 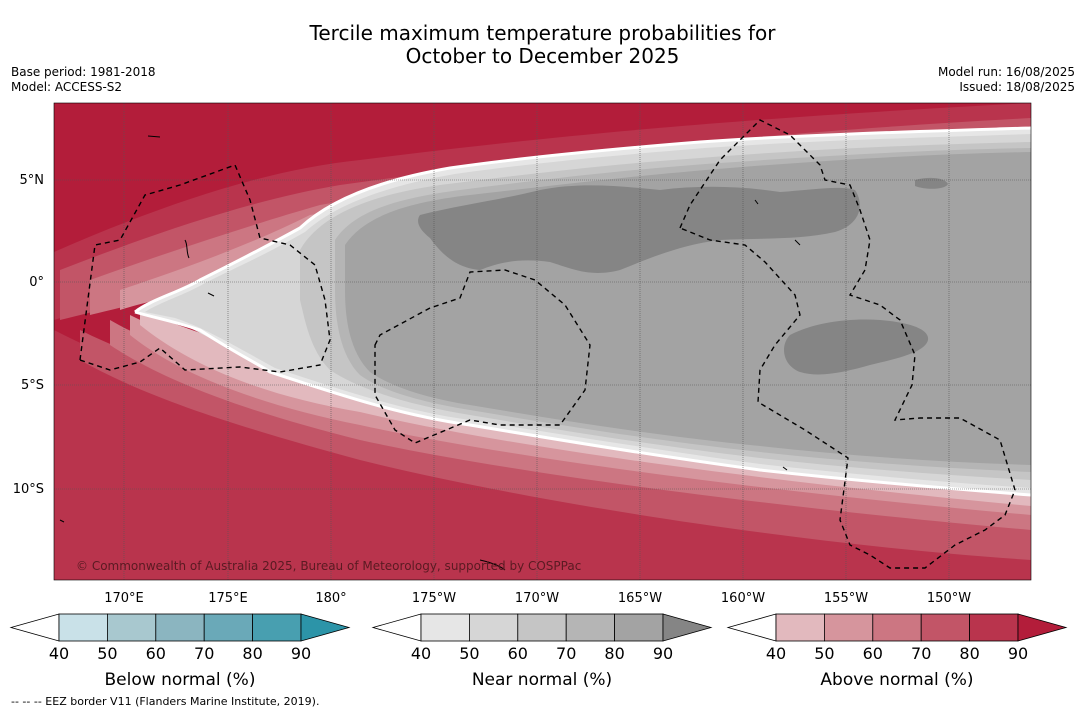 I want to click on title-line-2: October to December 2025, so click(x=542, y=56).